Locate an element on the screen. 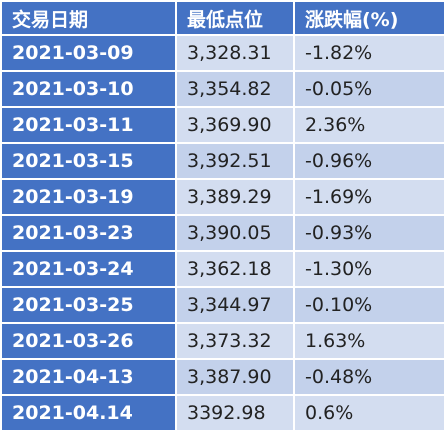 Image resolution: width=444 pixels, height=432 pixels. value-cell: 3392.98 is located at coordinates (235, 413).